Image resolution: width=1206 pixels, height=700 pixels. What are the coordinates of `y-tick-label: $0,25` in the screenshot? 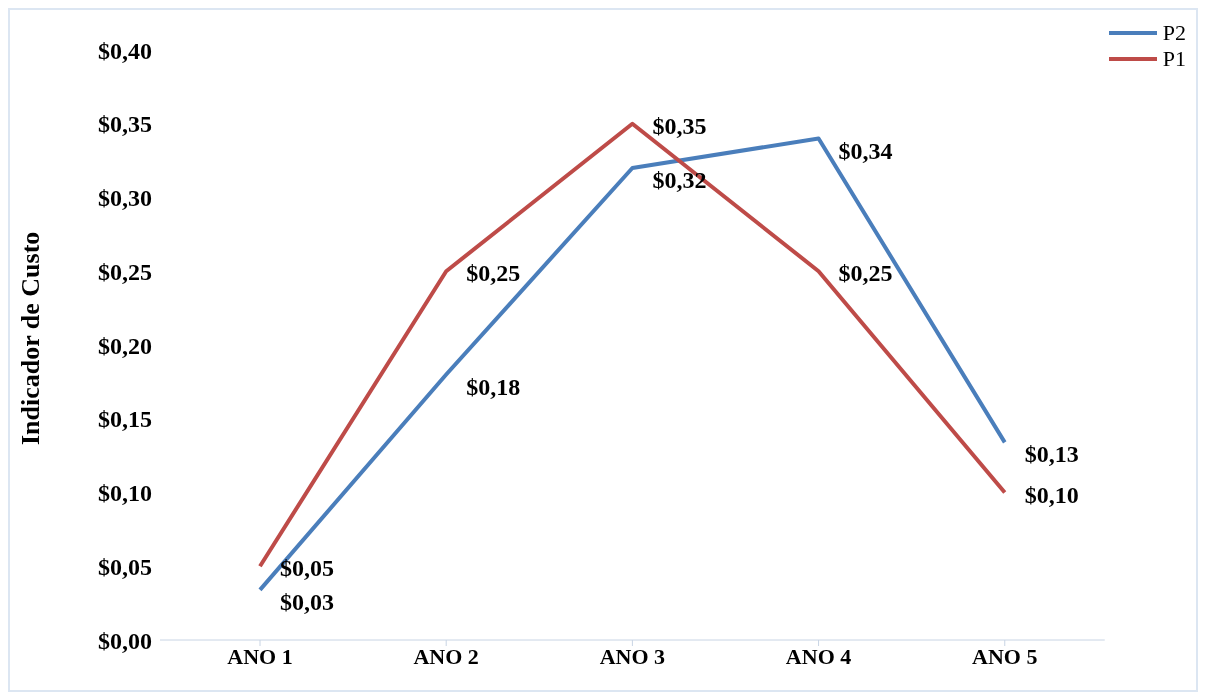 It's located at (125, 271).